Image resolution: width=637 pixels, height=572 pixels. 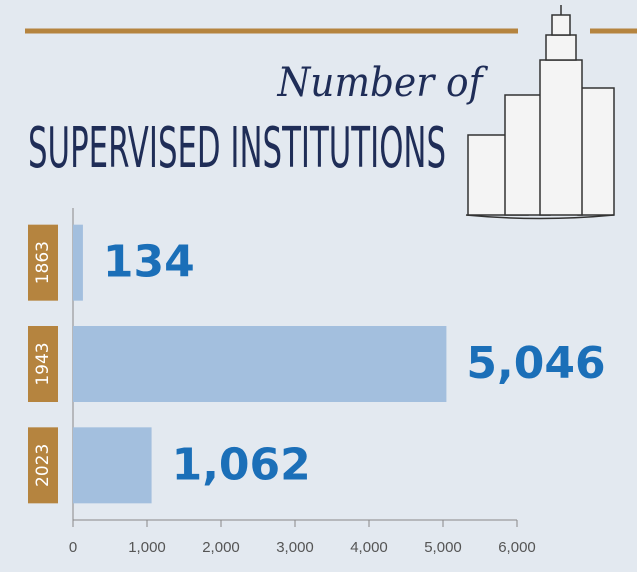 I want to click on x-tick-label: 1,000, so click(x=147, y=547).